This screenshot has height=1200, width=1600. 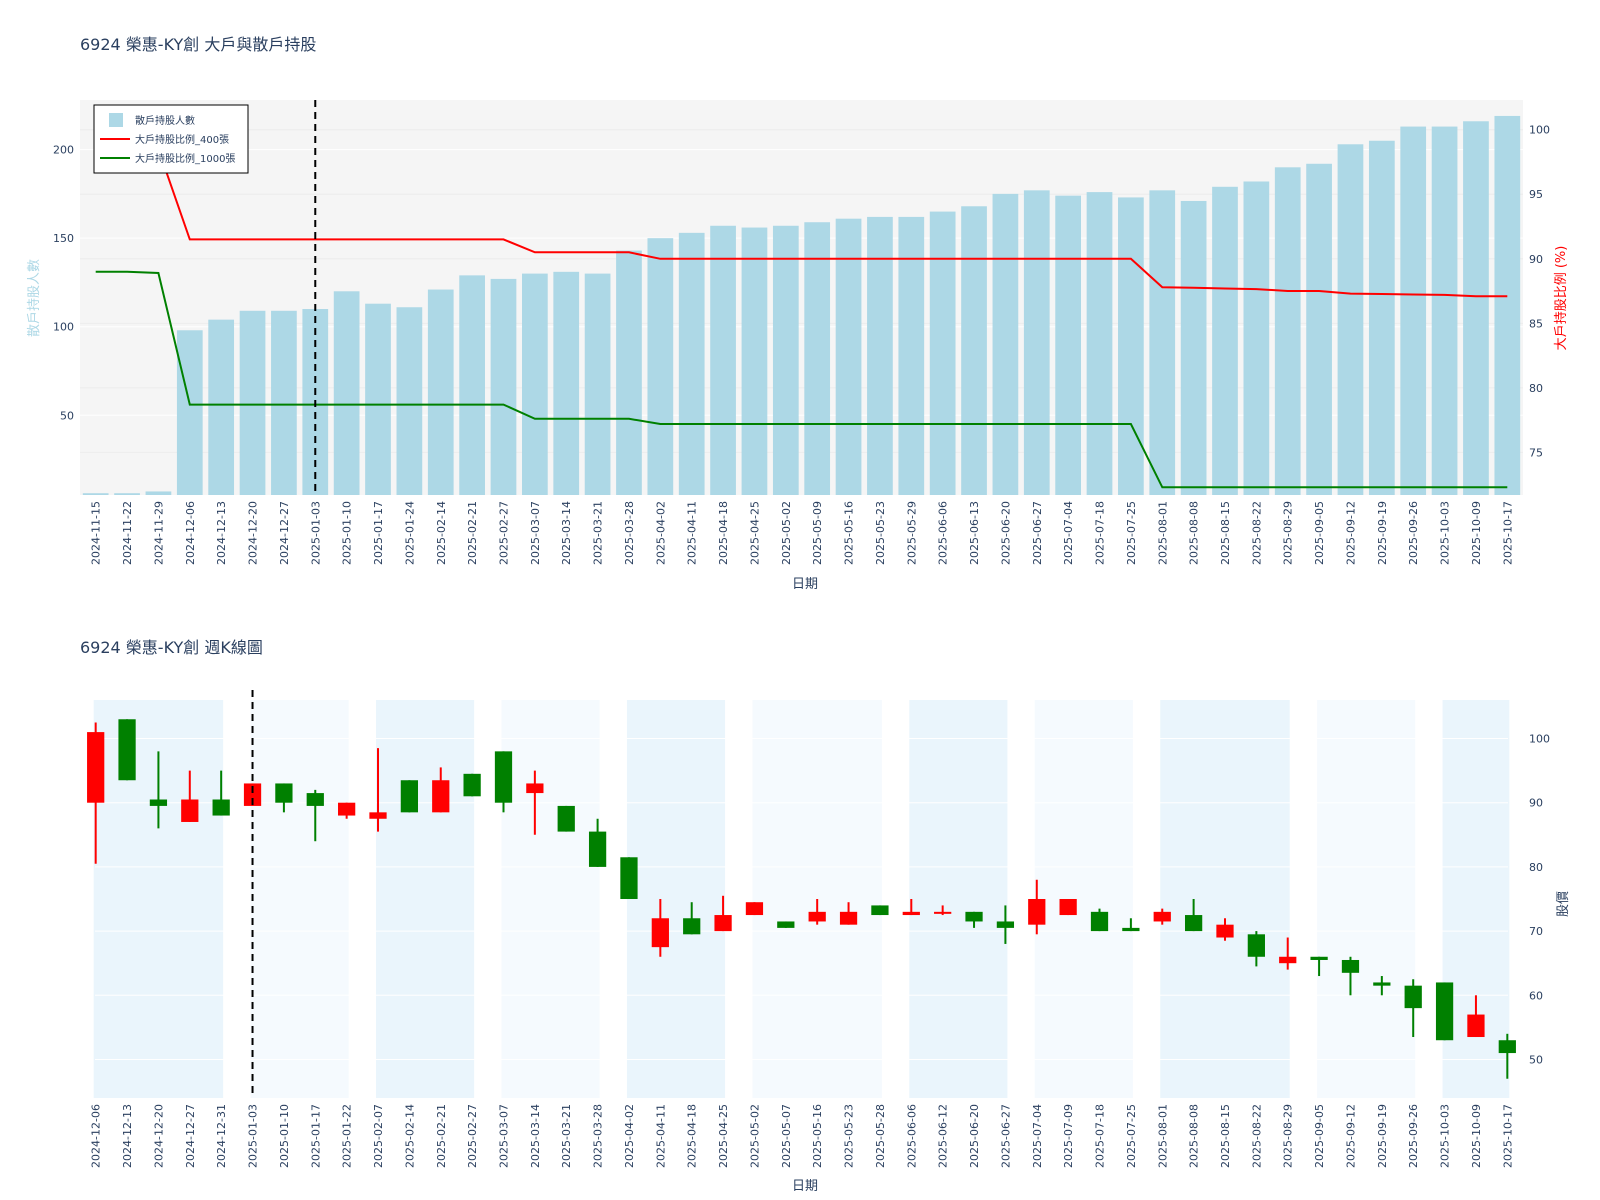 I want to click on candle-2025-08-01-body, so click(x=1162, y=916).